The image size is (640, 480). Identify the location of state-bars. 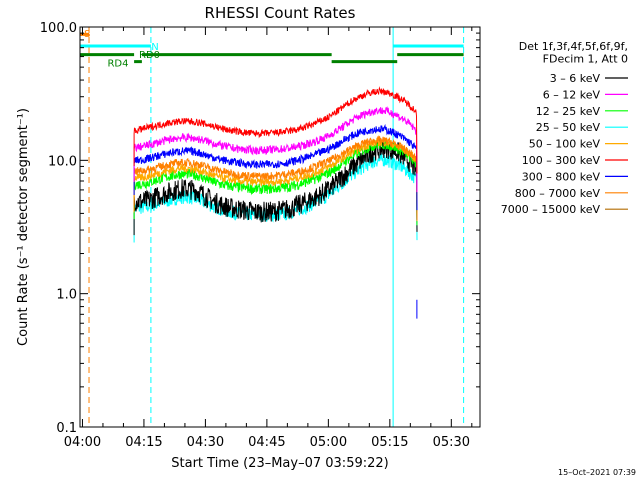
(272, 48).